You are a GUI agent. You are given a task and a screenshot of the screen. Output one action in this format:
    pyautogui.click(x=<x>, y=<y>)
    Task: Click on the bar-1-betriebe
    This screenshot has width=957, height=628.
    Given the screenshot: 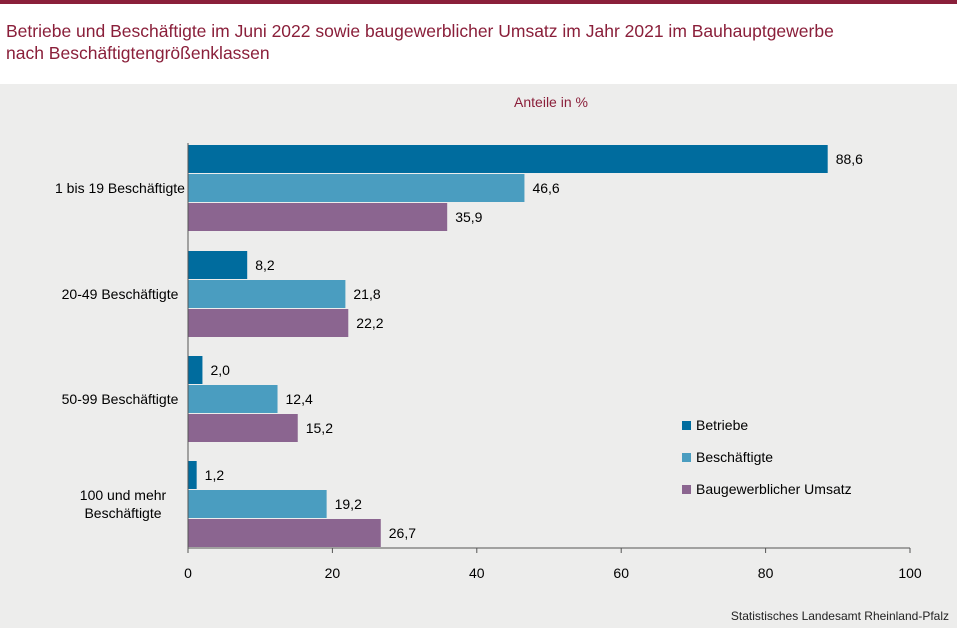 What is the action you would take?
    pyautogui.click(x=508, y=159)
    